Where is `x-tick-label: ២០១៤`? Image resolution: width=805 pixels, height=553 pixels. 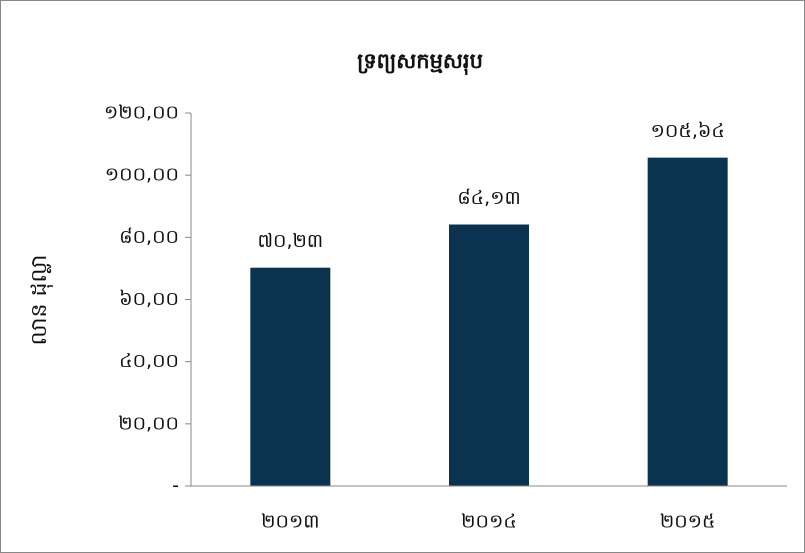
x-tick-label: ២០១៤ is located at coordinates (489, 522).